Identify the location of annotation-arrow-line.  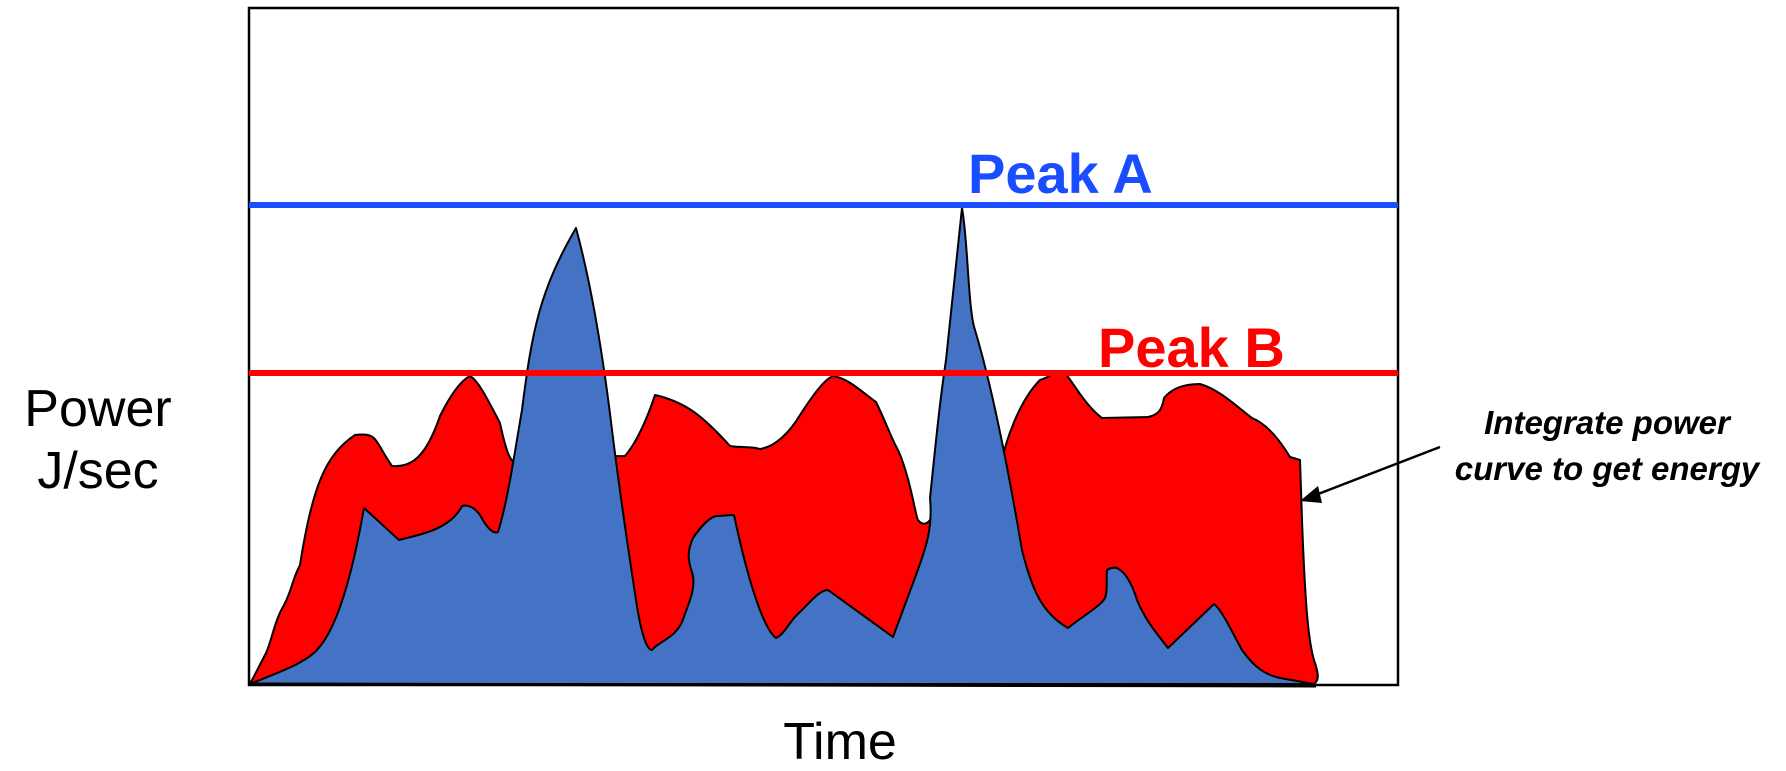
(1376, 471).